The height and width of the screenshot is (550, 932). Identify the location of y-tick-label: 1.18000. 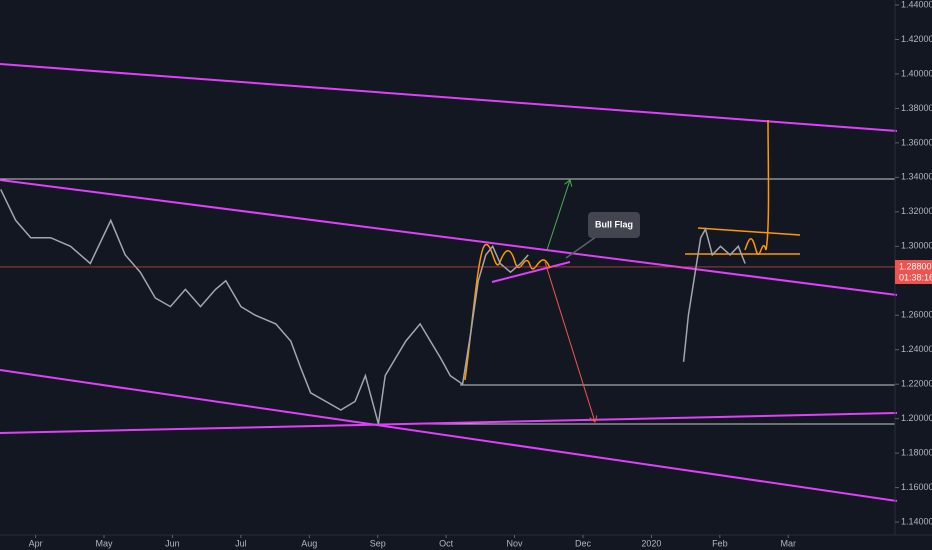
(916, 453).